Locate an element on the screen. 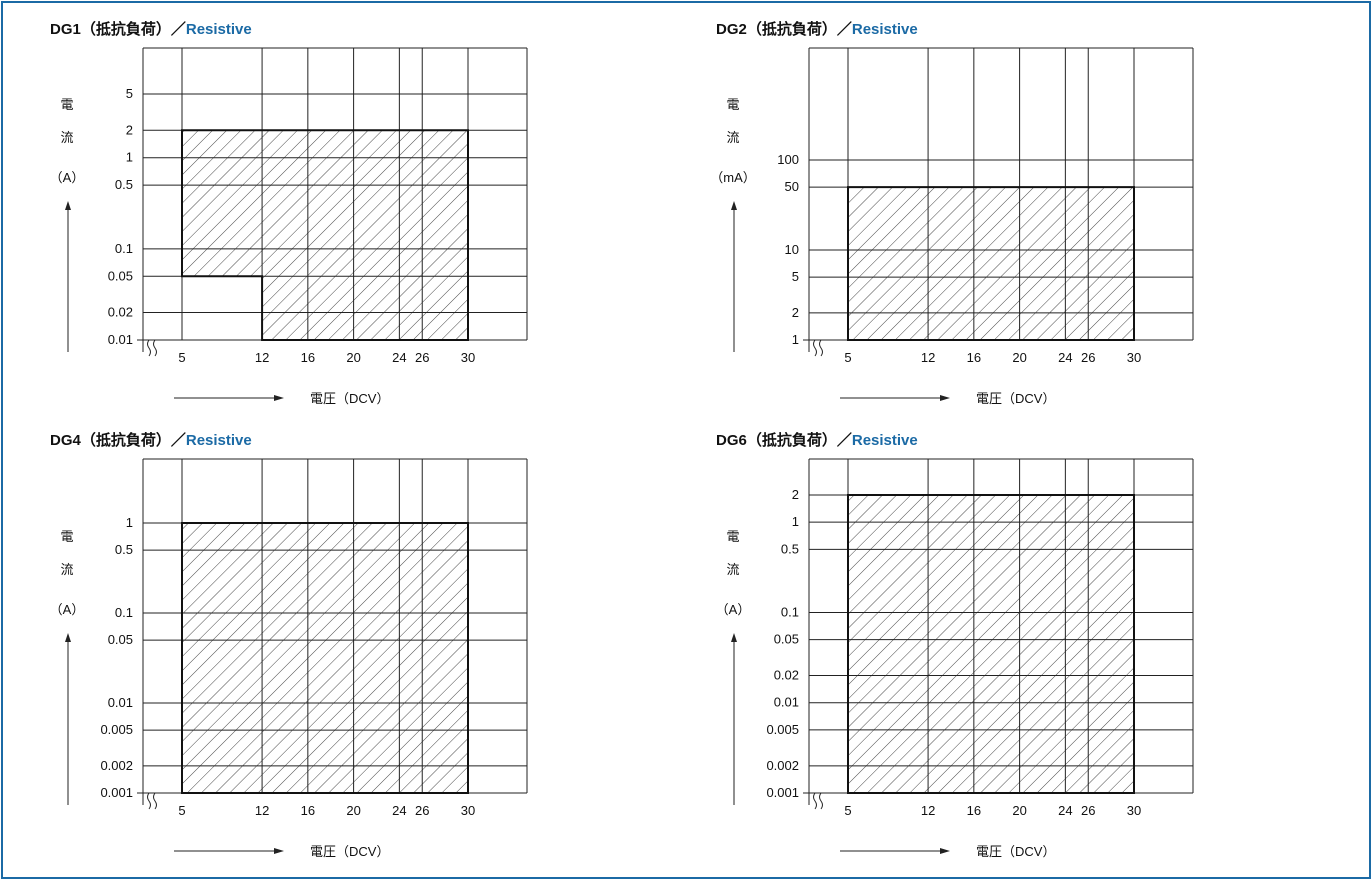 The image size is (1372, 879). y-tick-label: 0.005 is located at coordinates (782, 729).